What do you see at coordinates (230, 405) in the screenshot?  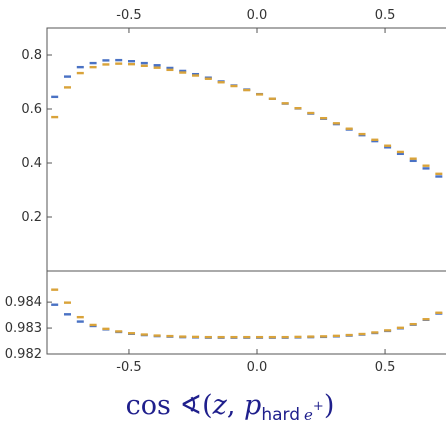 I see `x-axis-title: cos ∢(z, phard e+)` at bounding box center [230, 405].